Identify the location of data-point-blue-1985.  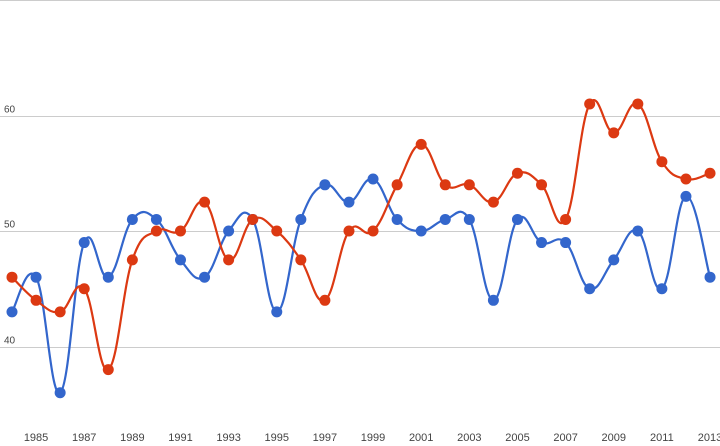
(36, 277).